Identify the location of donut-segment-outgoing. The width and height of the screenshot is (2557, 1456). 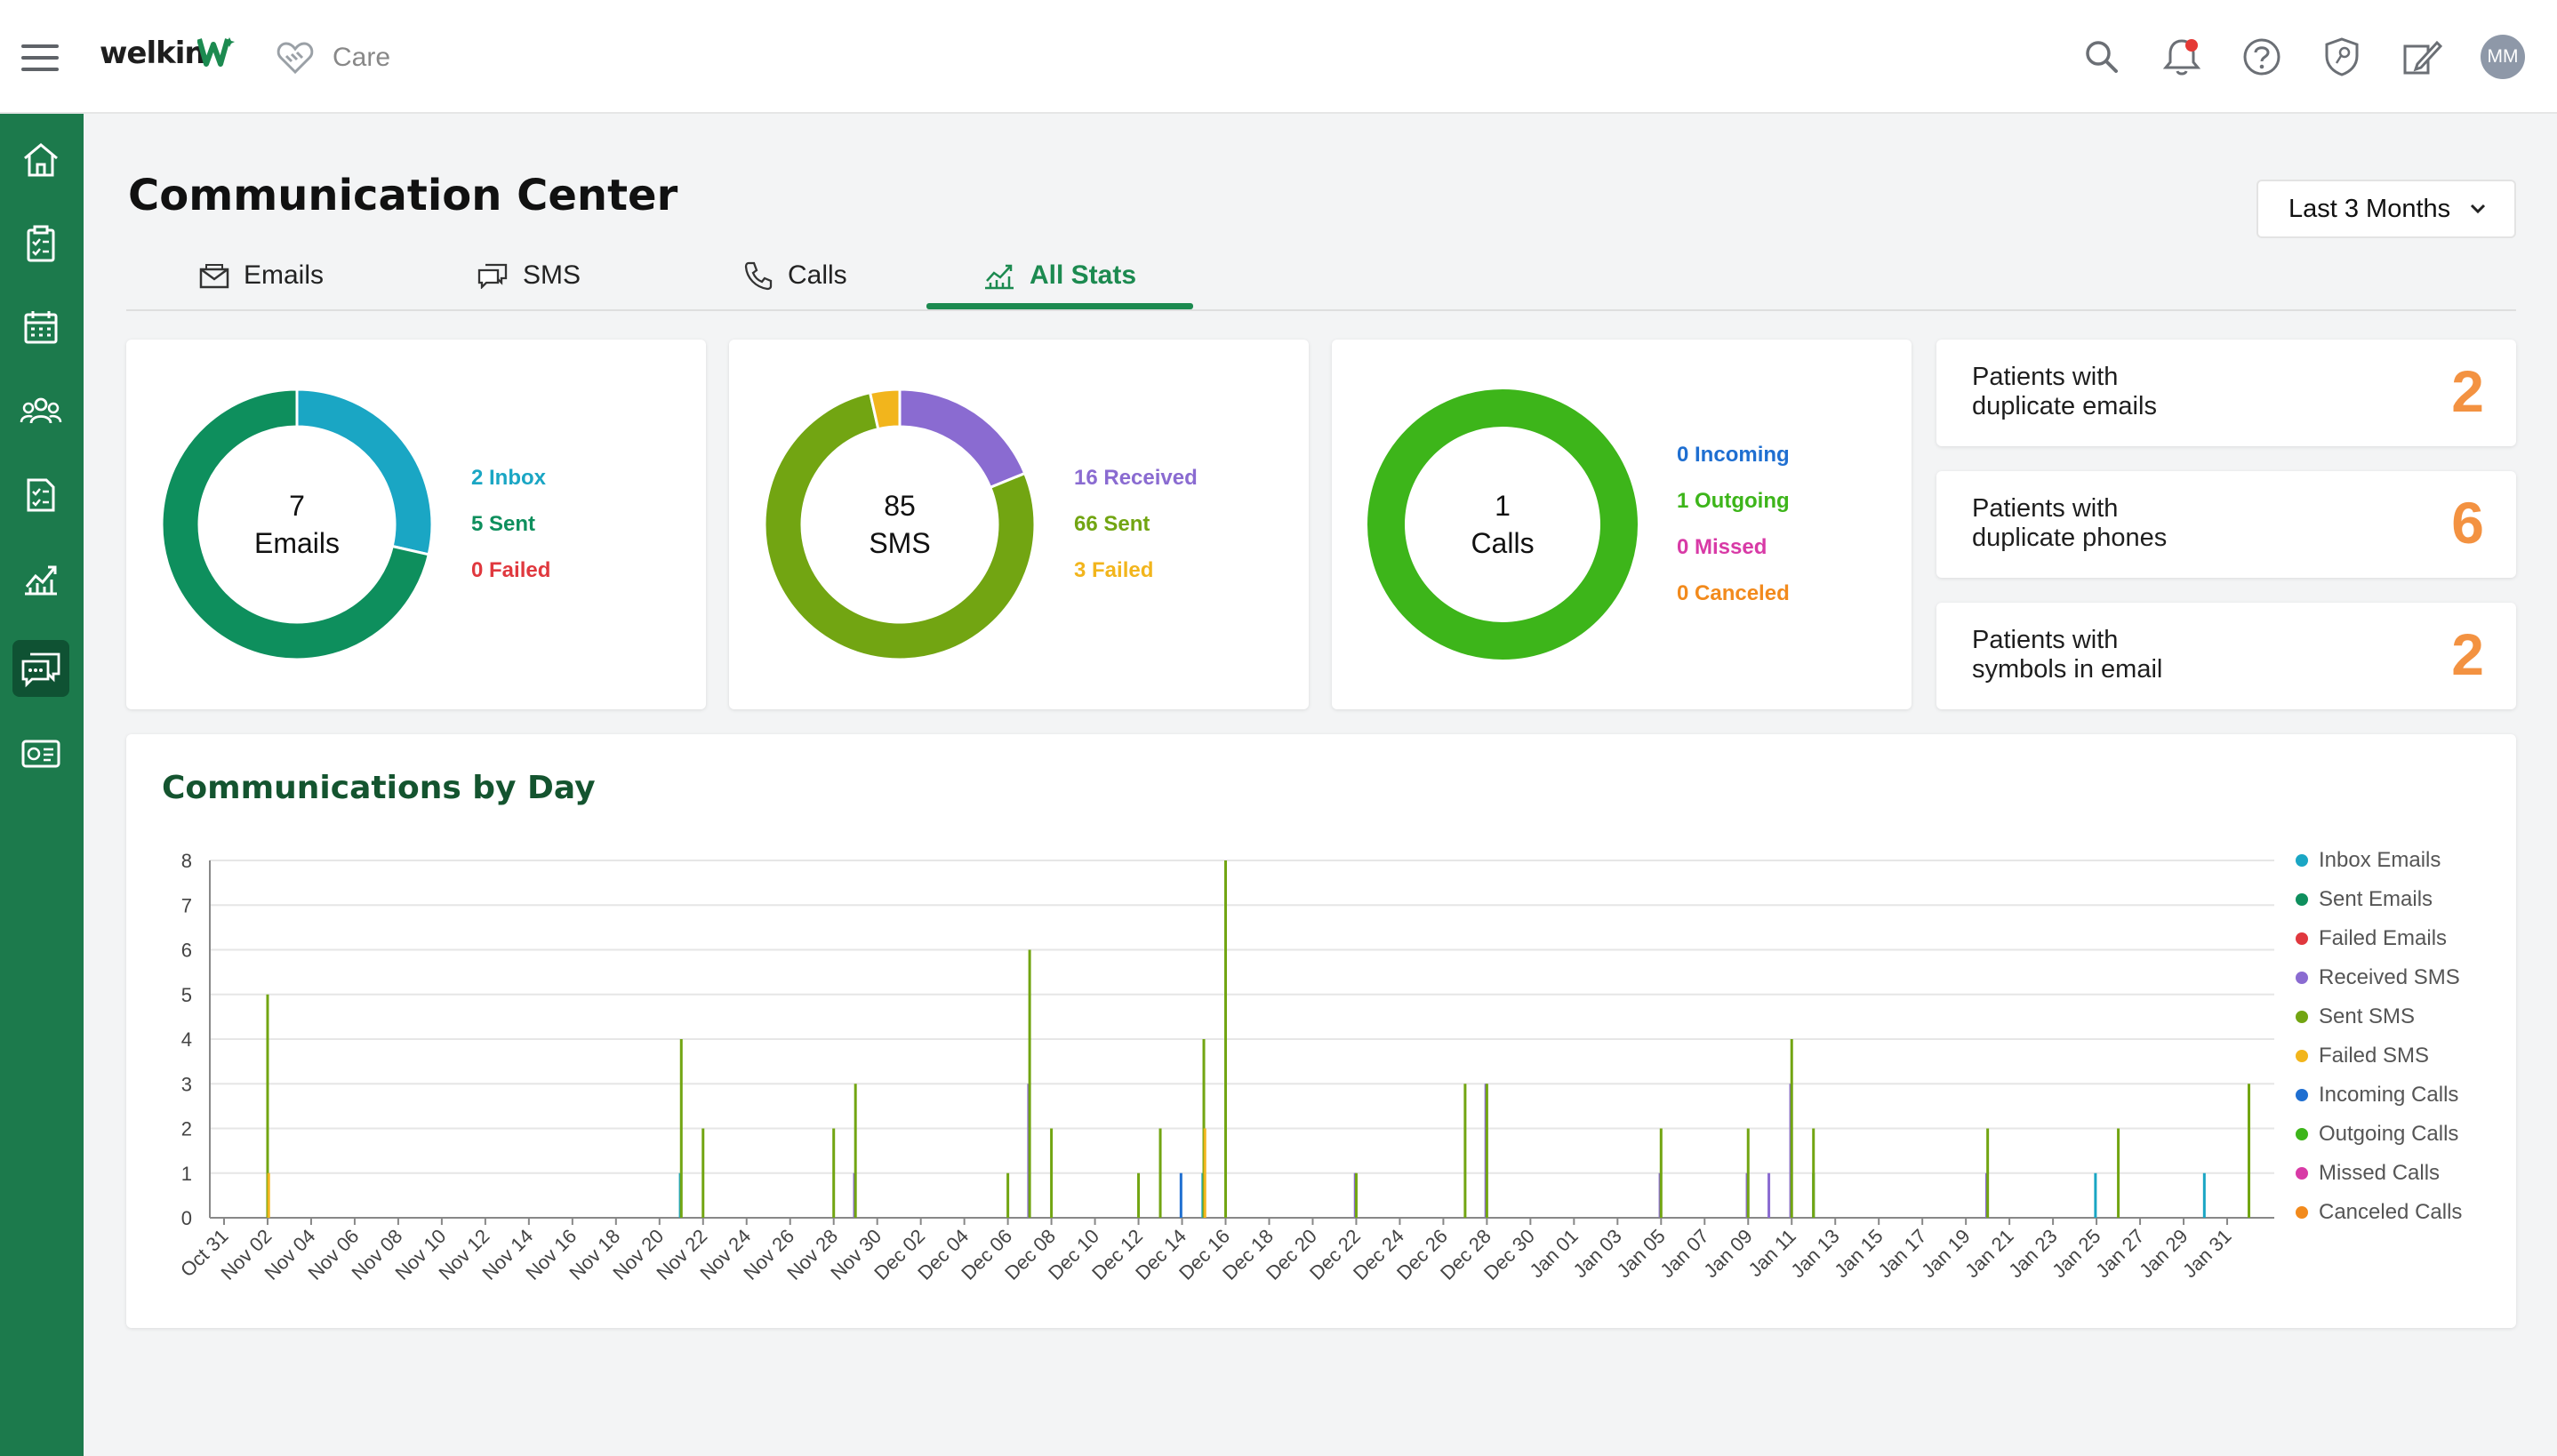
(1502, 524).